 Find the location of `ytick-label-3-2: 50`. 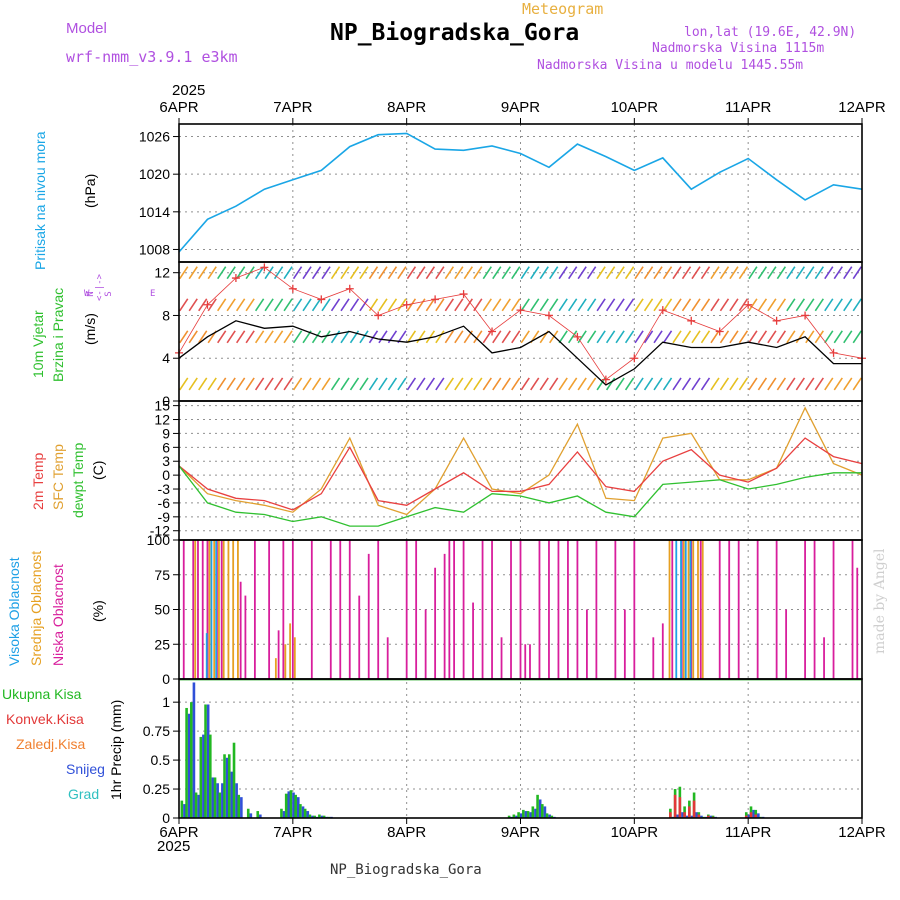

ytick-label-3-2: 50 is located at coordinates (162, 610).